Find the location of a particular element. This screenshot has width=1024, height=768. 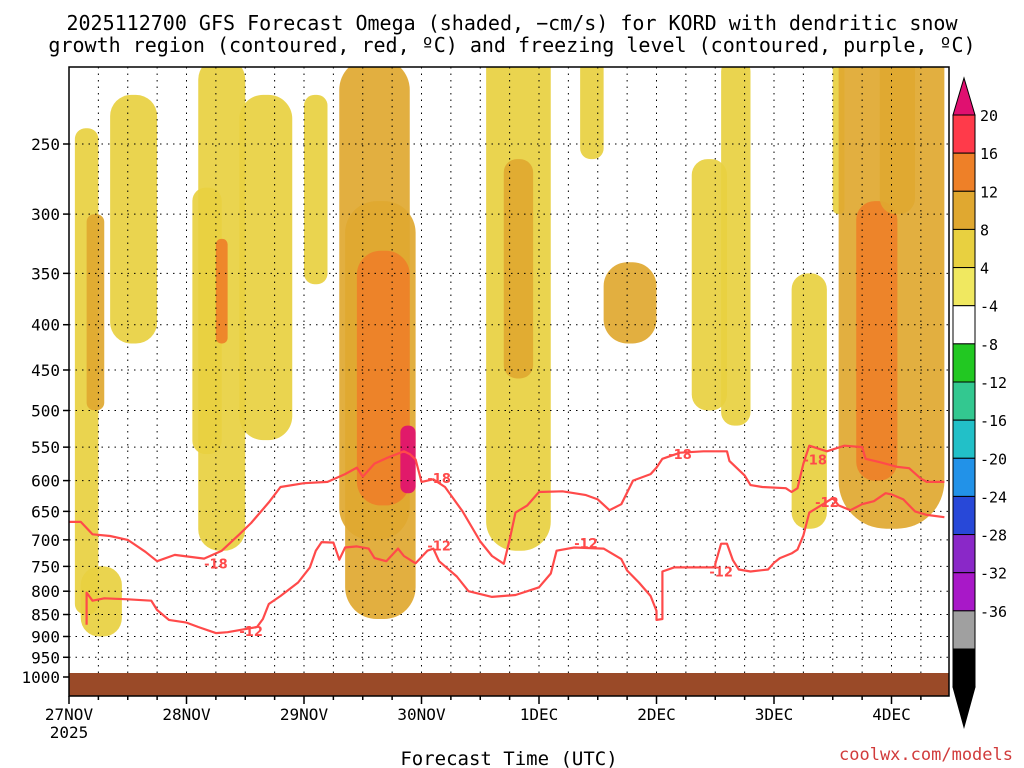

colorbar-tick-label: 12 is located at coordinates (989, 192).